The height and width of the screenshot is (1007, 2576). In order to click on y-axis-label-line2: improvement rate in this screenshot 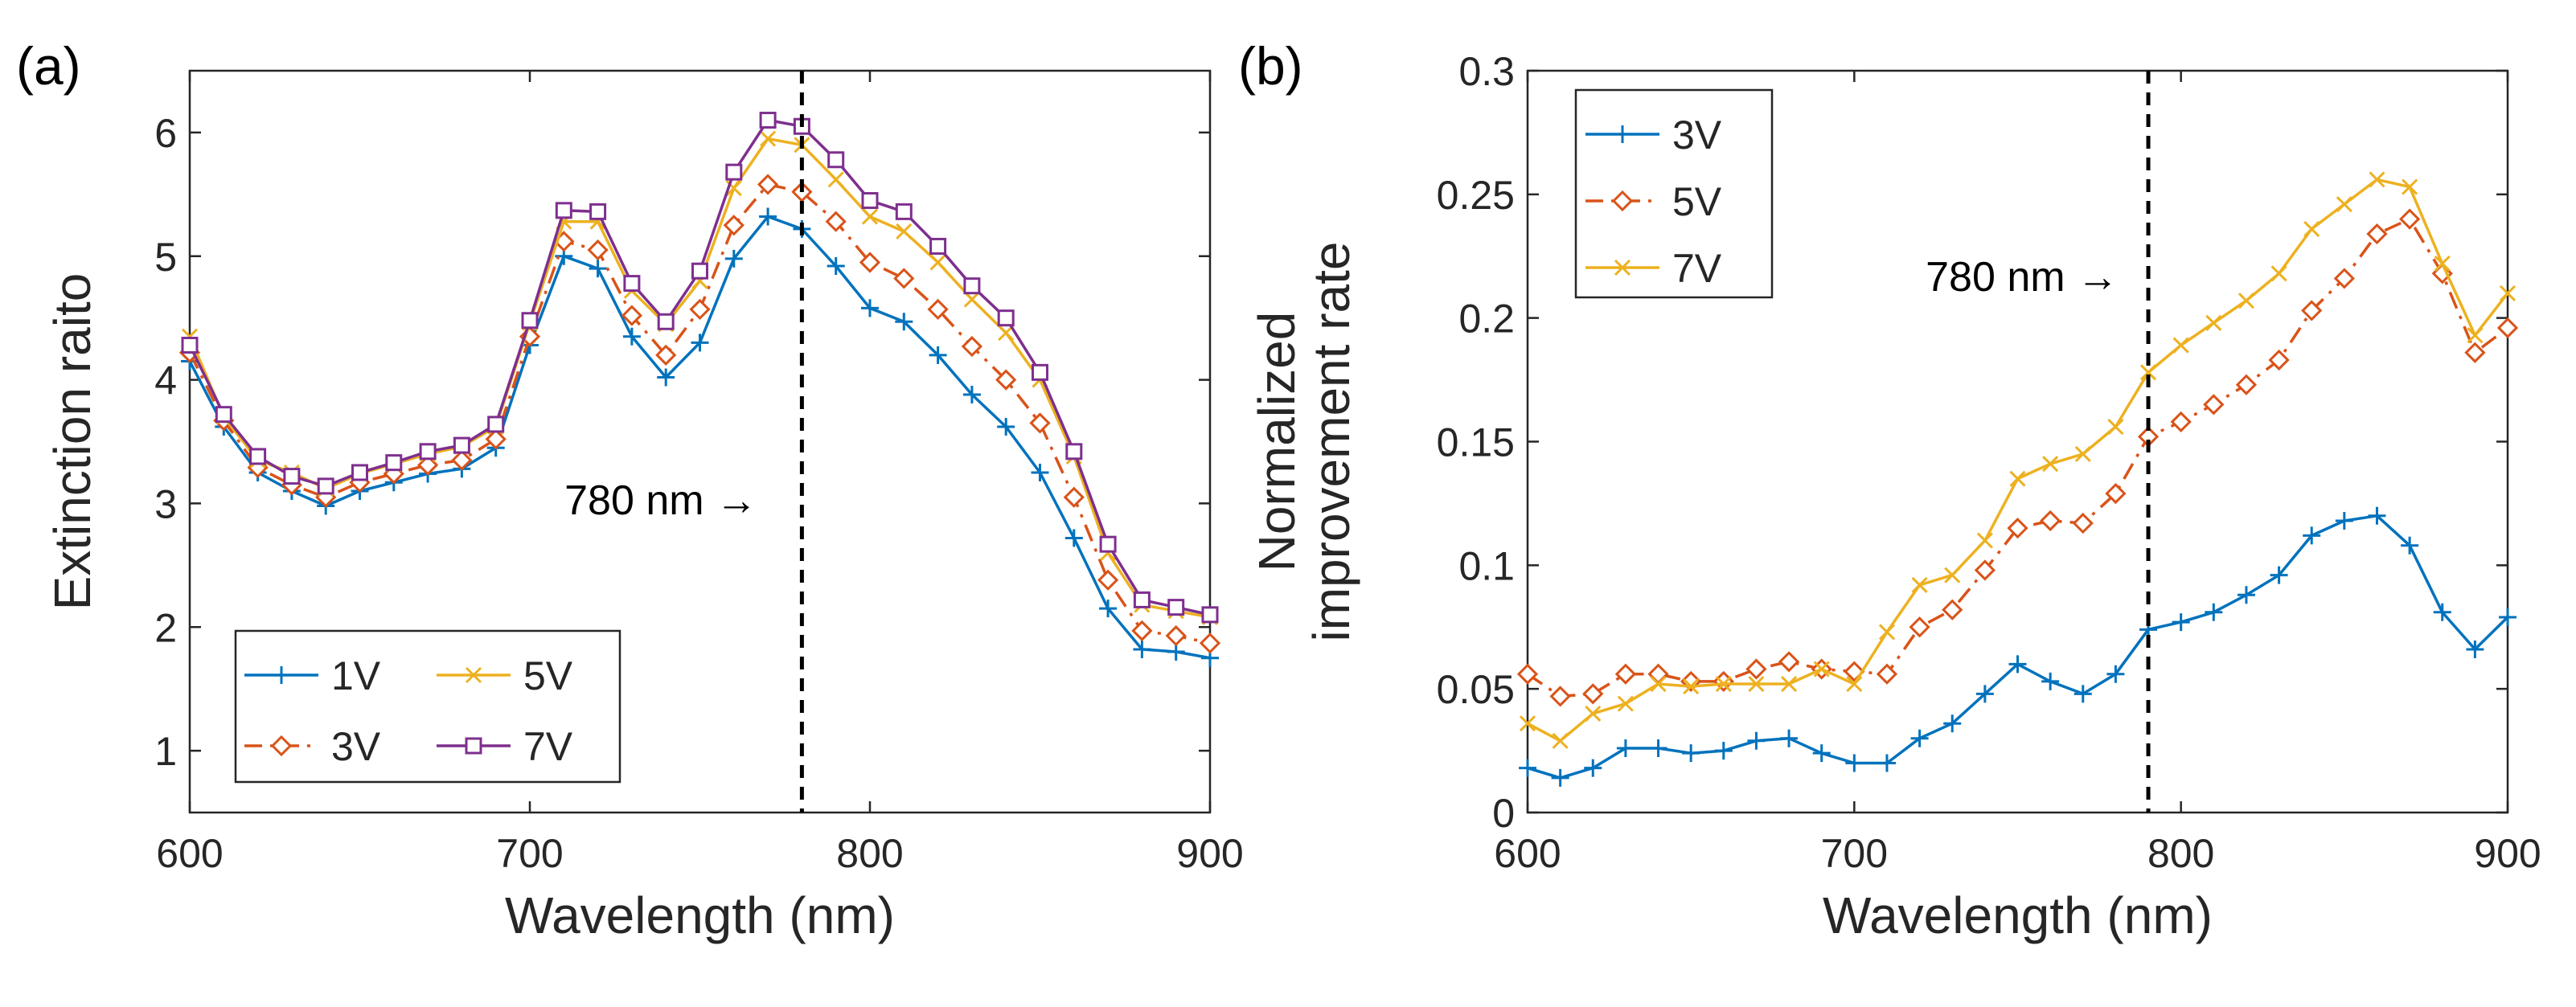, I will do `click(1331, 442)`.